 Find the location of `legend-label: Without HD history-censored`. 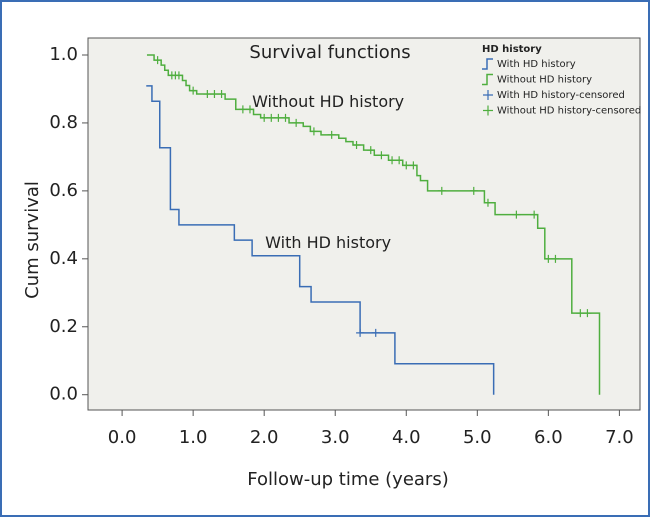

legend-label: Without HD history-censored is located at coordinates (569, 111).